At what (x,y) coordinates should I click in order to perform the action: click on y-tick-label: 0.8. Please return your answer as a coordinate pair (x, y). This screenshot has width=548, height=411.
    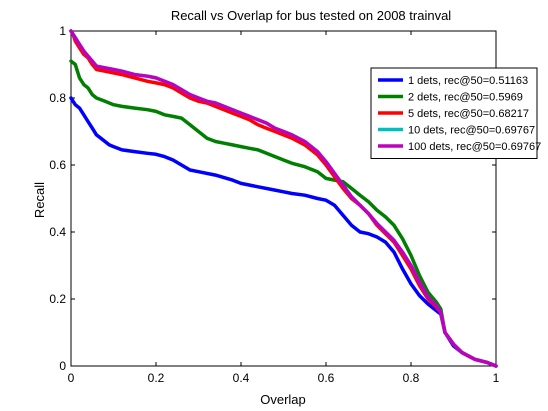
    Looking at the image, I should click on (57, 98).